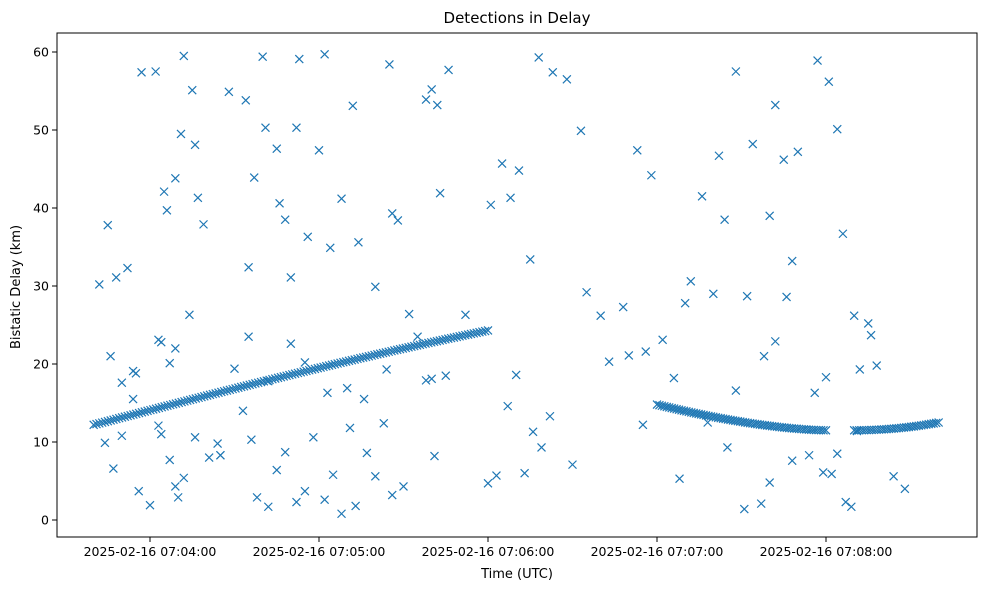 This screenshot has width=989, height=590. Describe the element at coordinates (16, 287) in the screenshot. I see `y-axis-label: Bistatic Delay (km)` at that location.